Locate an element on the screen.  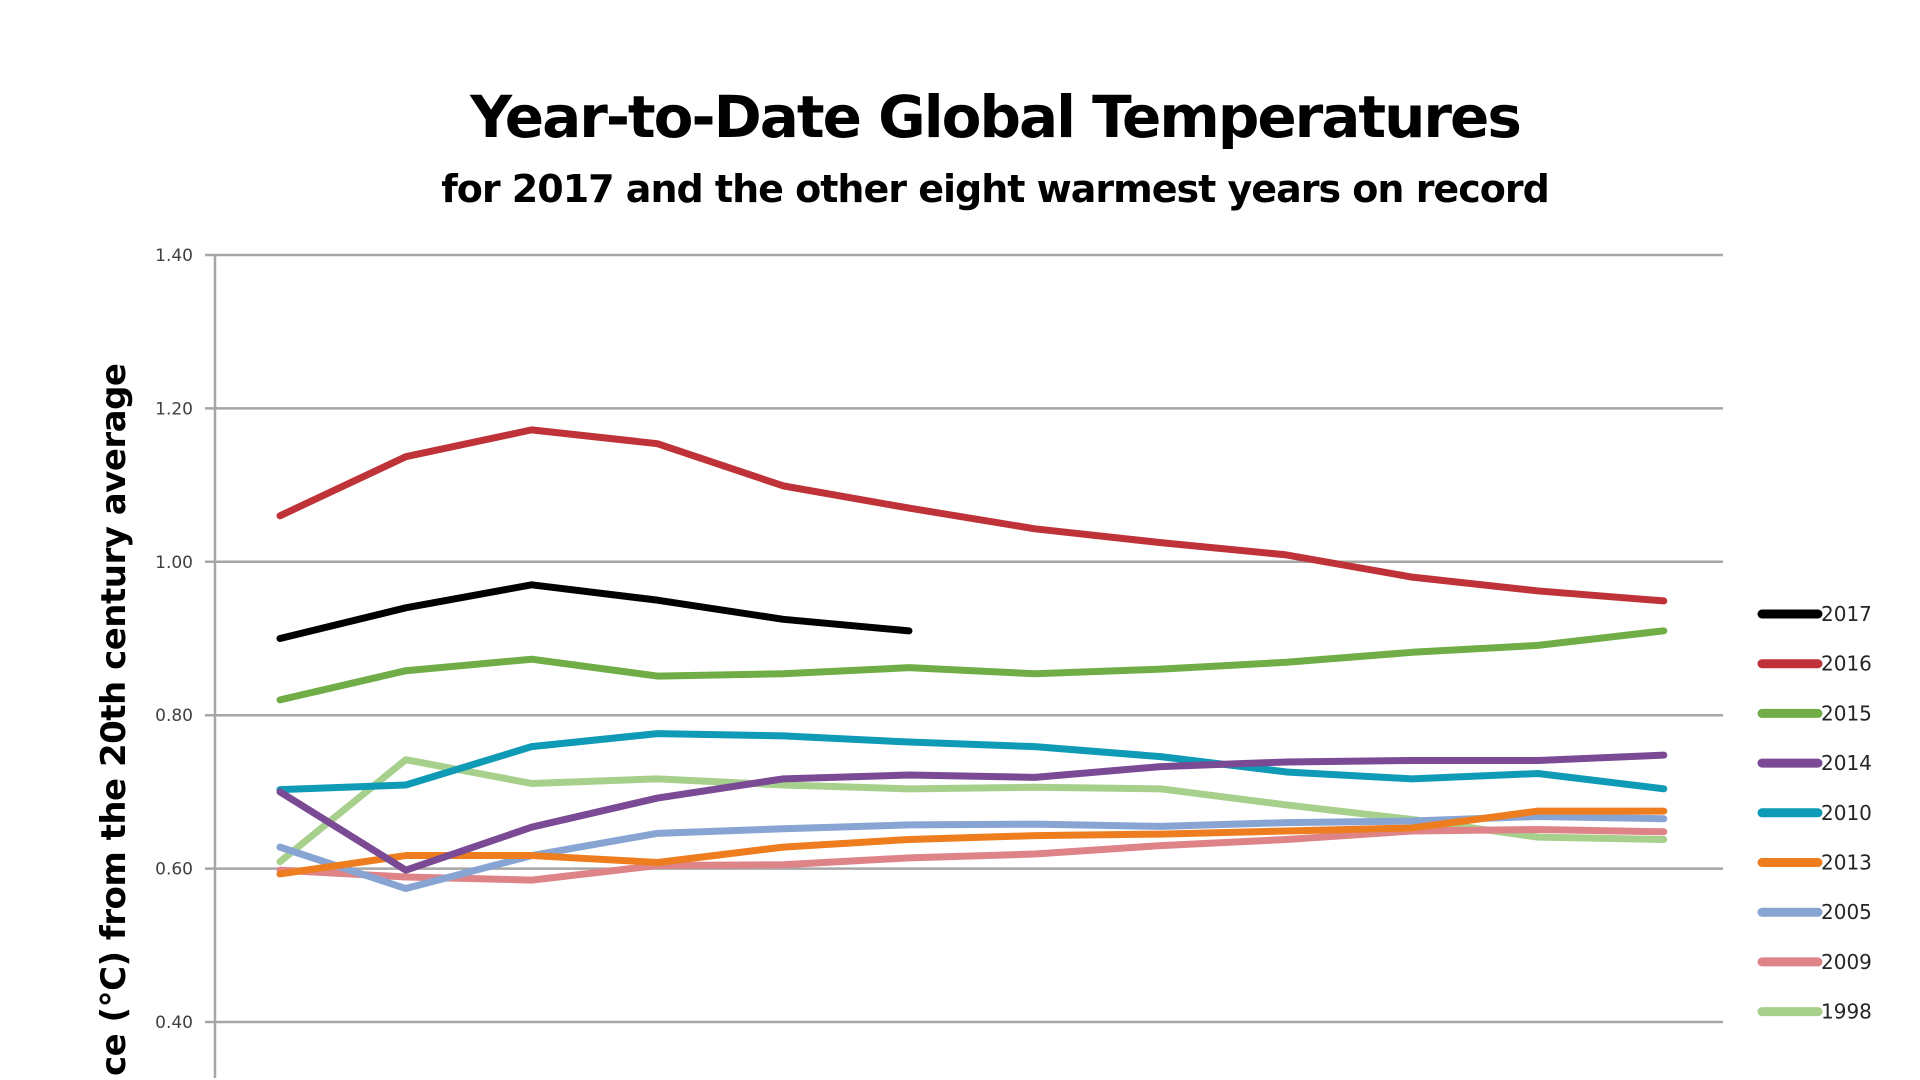
legend: 2017 2016 2015 2014 2010 2013 2005 2009 1998 is located at coordinates (1814, 813).